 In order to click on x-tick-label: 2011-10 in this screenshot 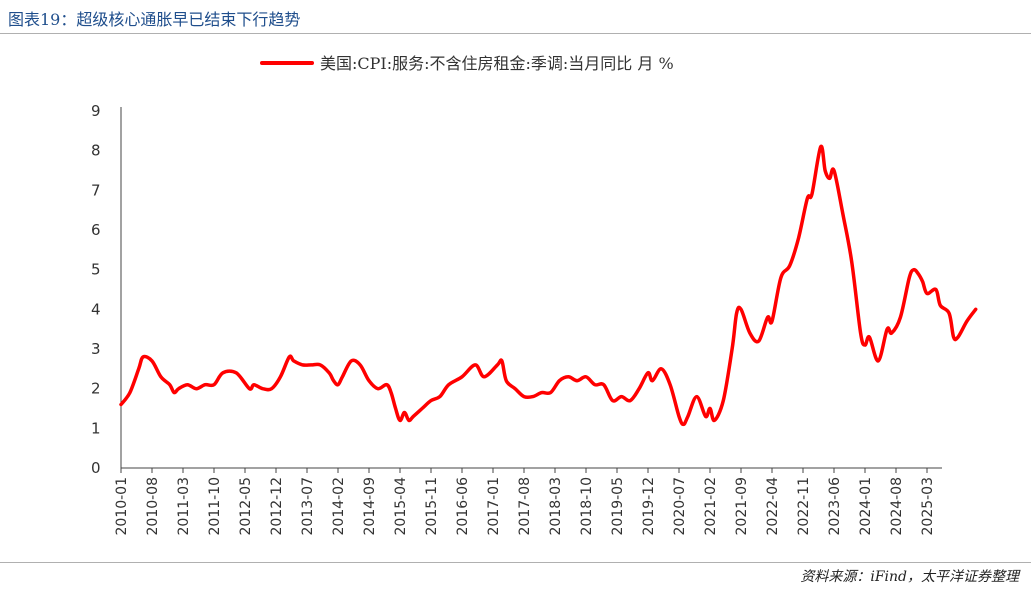, I will do `click(215, 506)`.